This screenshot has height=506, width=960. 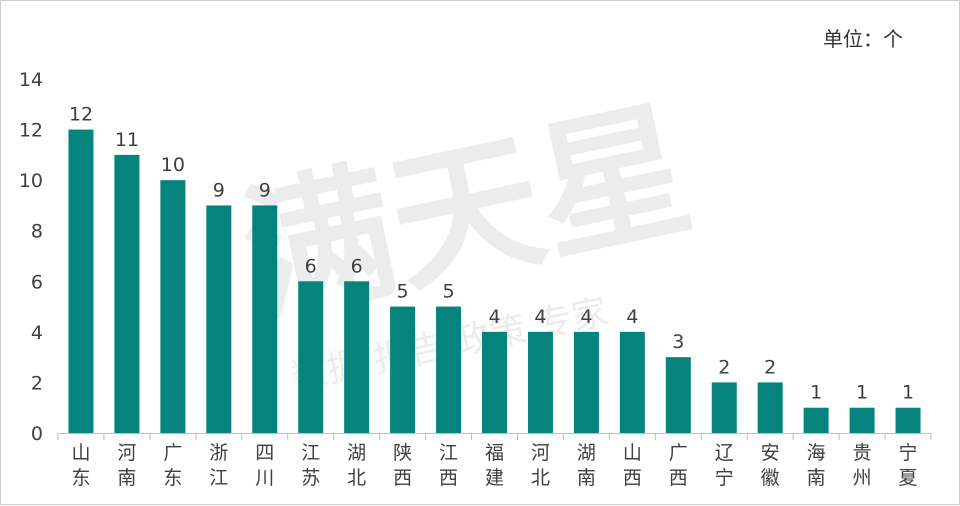 I want to click on y-tick-label: 6, so click(x=37, y=282).